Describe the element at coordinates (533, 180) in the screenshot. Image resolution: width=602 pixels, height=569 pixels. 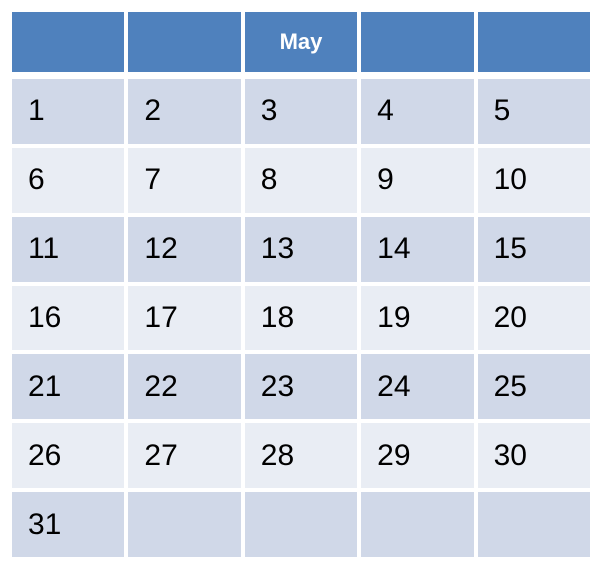
I see `day-cell: 10` at that location.